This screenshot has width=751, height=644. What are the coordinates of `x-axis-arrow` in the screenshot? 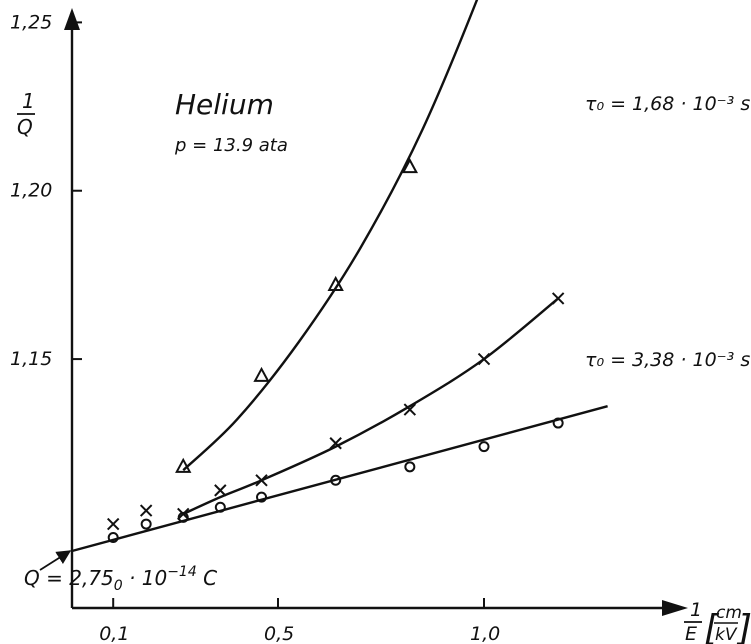 It's located at (675, 608).